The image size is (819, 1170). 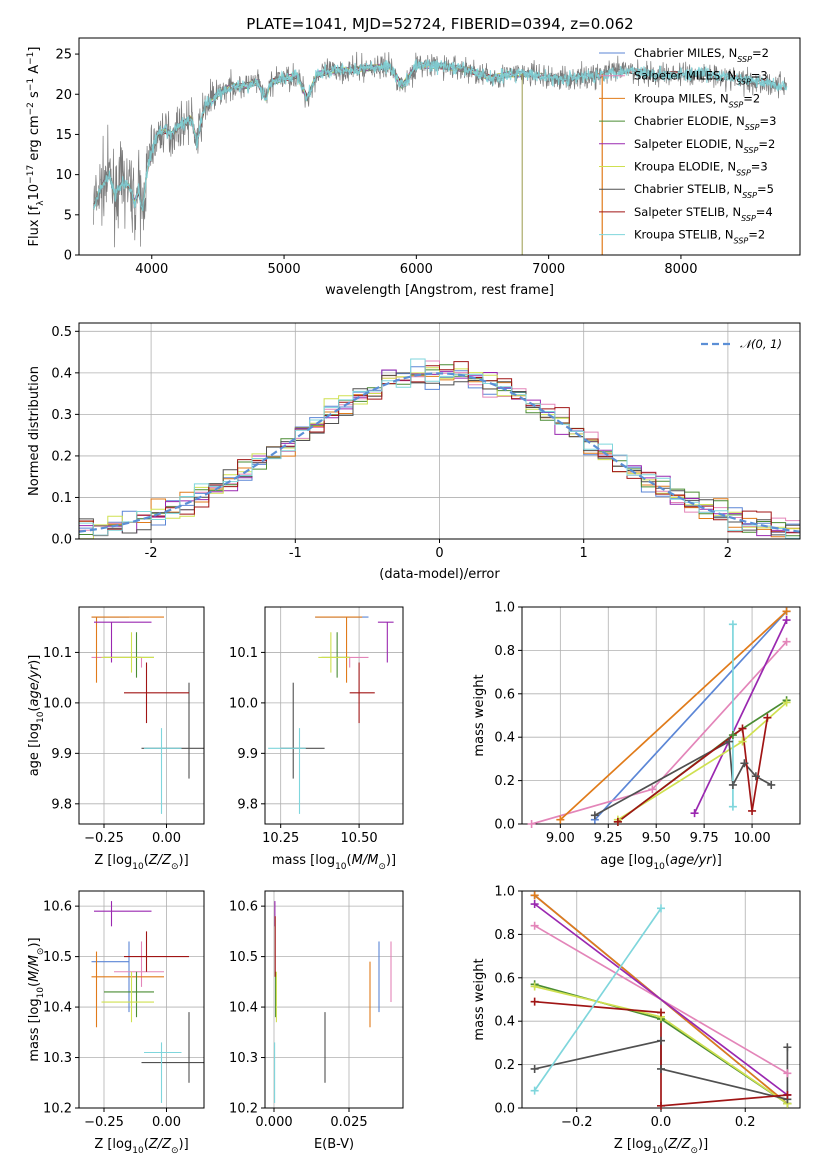 What do you see at coordinates (57, 907) in the screenshot?
I see `y-tick-label: 10.6` at bounding box center [57, 907].